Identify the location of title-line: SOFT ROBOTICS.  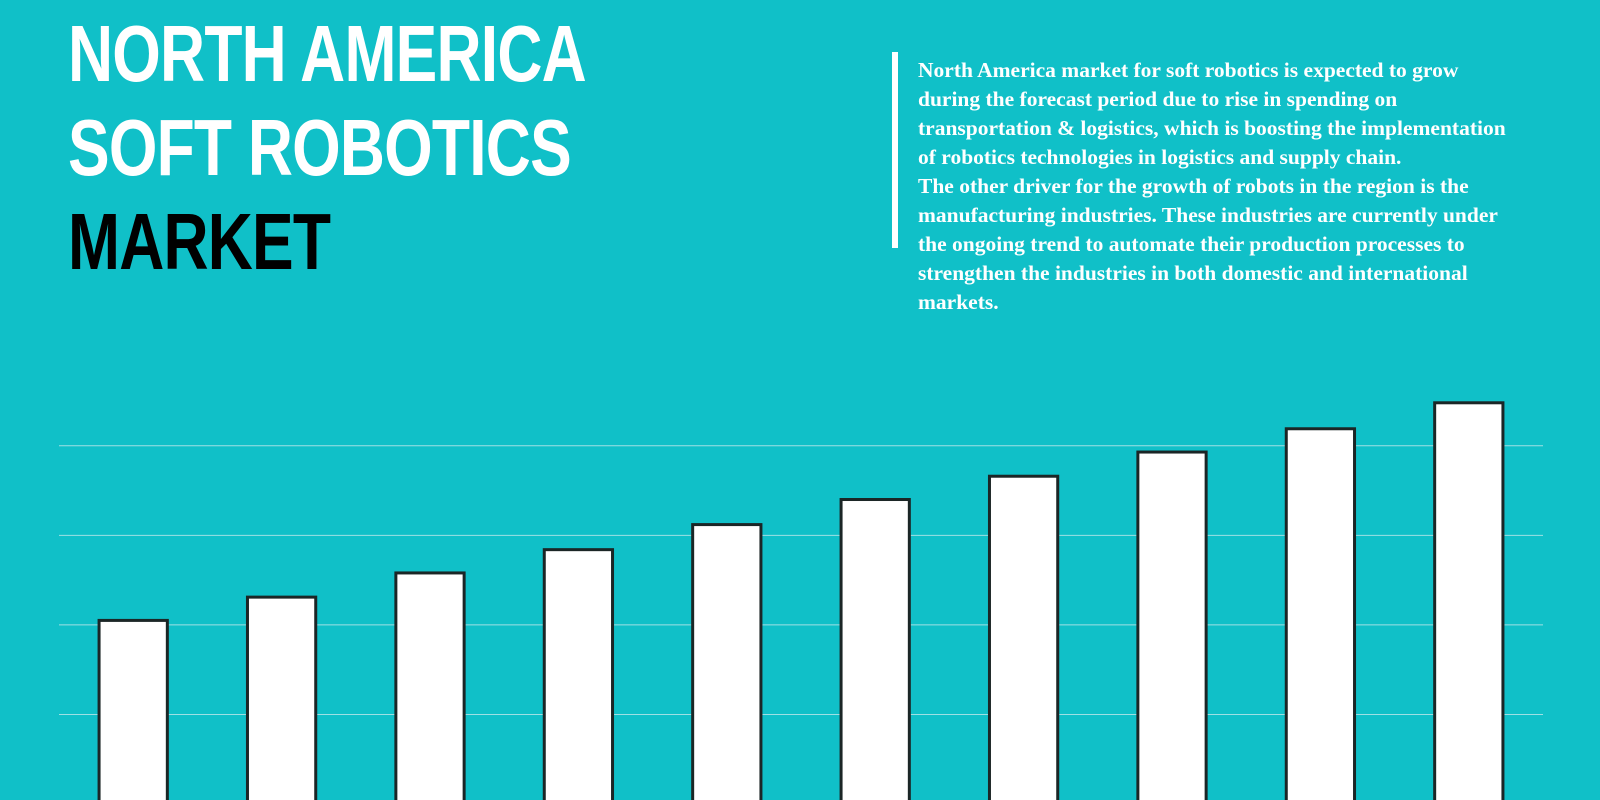
(320, 147).